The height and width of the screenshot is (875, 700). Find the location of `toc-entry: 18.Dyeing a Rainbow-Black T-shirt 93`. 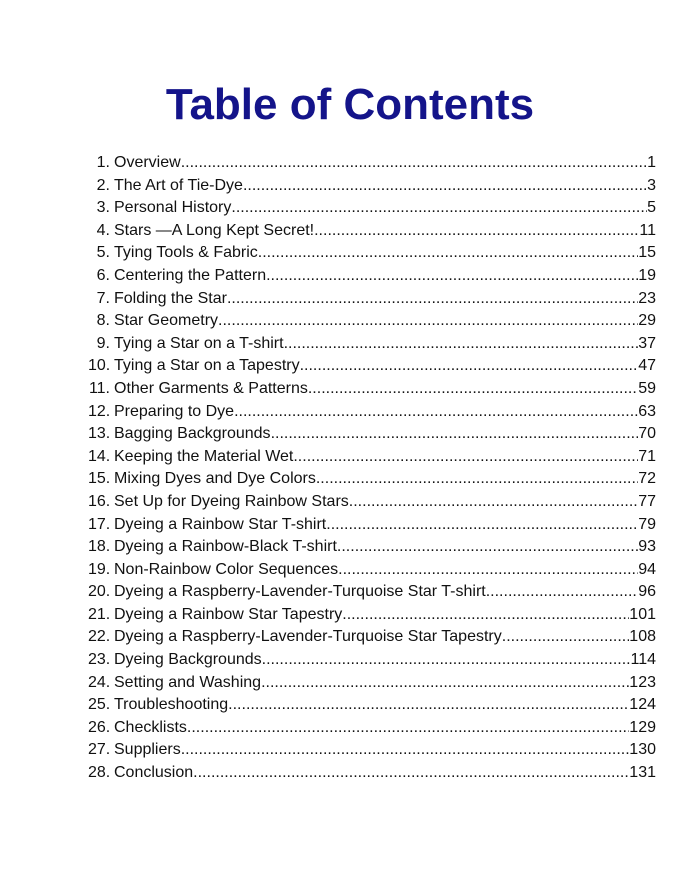

toc-entry: 18.Dyeing a Rainbow-Black T-shirt 93 is located at coordinates (372, 547).